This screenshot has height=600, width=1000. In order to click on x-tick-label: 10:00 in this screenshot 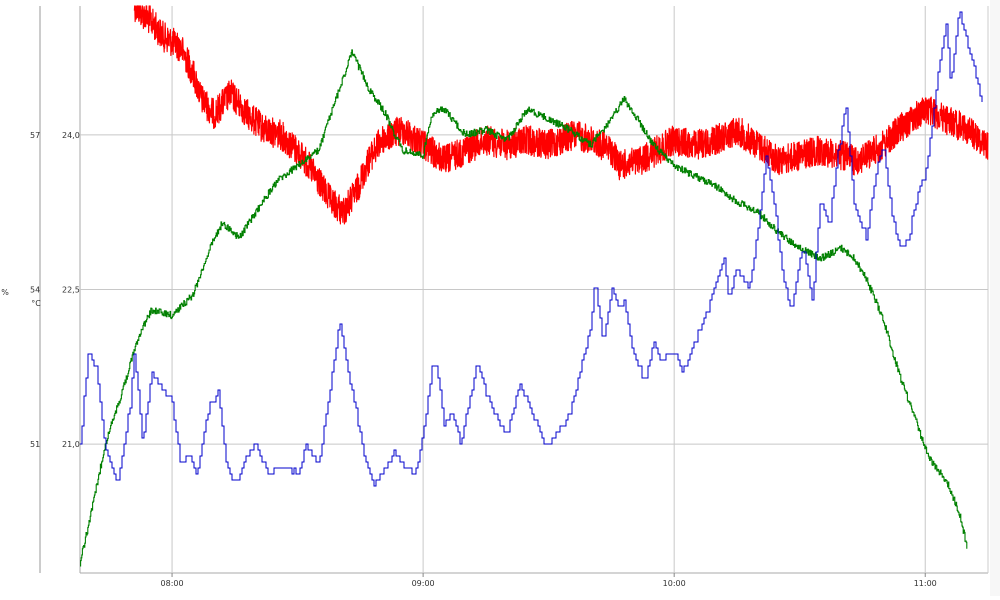, I will do `click(674, 583)`.